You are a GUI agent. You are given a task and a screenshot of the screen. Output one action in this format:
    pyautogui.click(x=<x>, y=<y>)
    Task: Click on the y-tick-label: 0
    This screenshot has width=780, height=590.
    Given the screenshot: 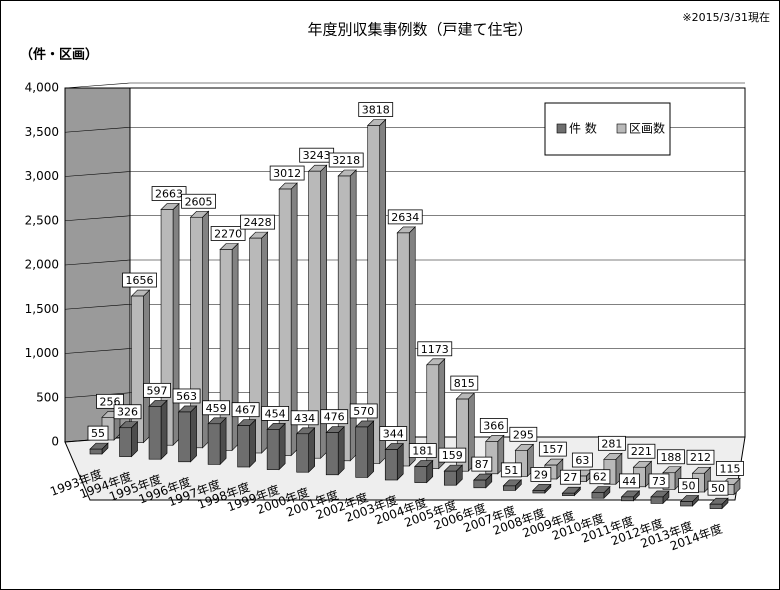 What is the action you would take?
    pyautogui.click(x=55, y=442)
    